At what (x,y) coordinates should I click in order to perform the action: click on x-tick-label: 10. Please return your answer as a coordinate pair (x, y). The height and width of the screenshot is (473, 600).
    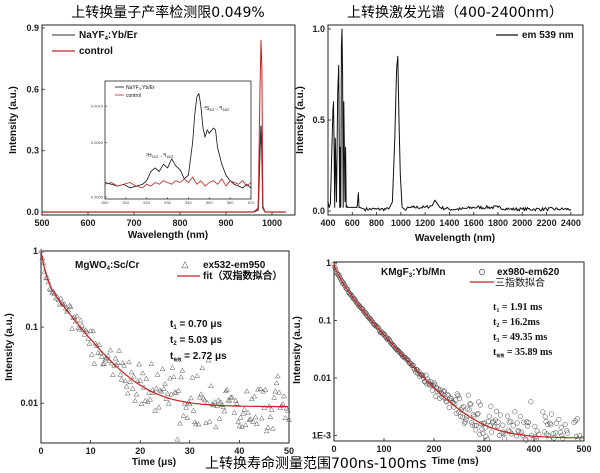
    Looking at the image, I should click on (91, 451).